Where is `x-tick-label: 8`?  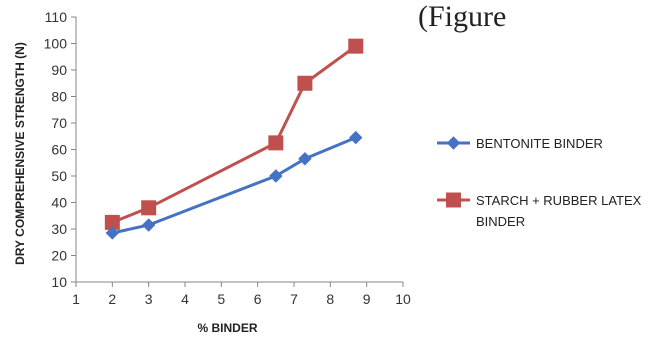
x-tick-label: 8 is located at coordinates (330, 299).